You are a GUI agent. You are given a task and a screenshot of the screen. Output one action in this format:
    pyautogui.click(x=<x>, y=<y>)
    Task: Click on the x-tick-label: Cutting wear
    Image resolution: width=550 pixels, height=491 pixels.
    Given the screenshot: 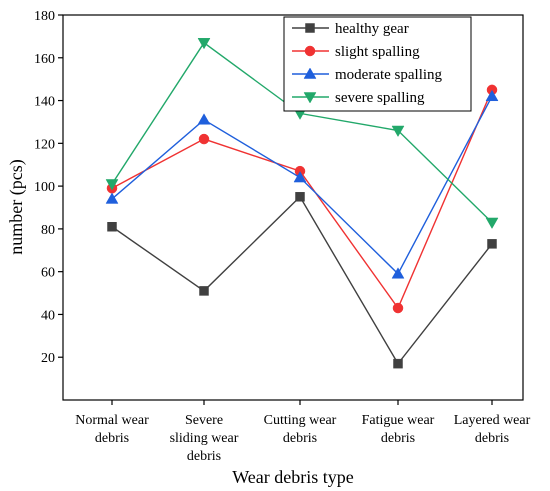 What is the action you would take?
    pyautogui.click(x=300, y=420)
    